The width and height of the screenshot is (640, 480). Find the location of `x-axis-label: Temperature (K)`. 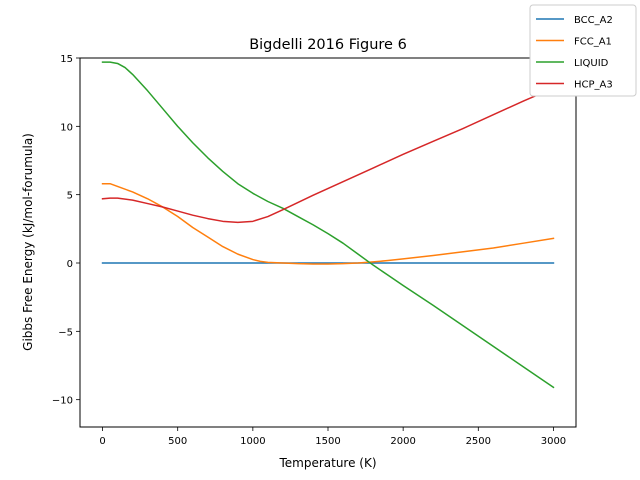

x-axis-label: Temperature (K) is located at coordinates (327, 463).